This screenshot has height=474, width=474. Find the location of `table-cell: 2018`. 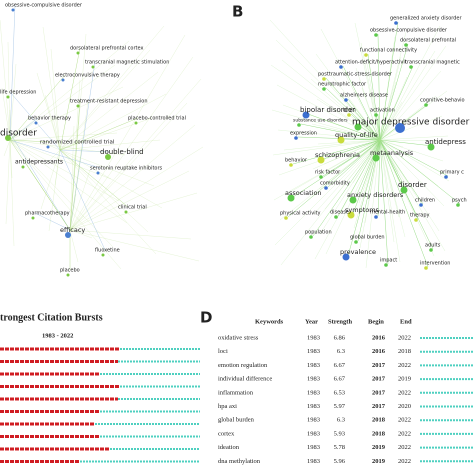

table-cell: 2018 is located at coordinates (379, 433).